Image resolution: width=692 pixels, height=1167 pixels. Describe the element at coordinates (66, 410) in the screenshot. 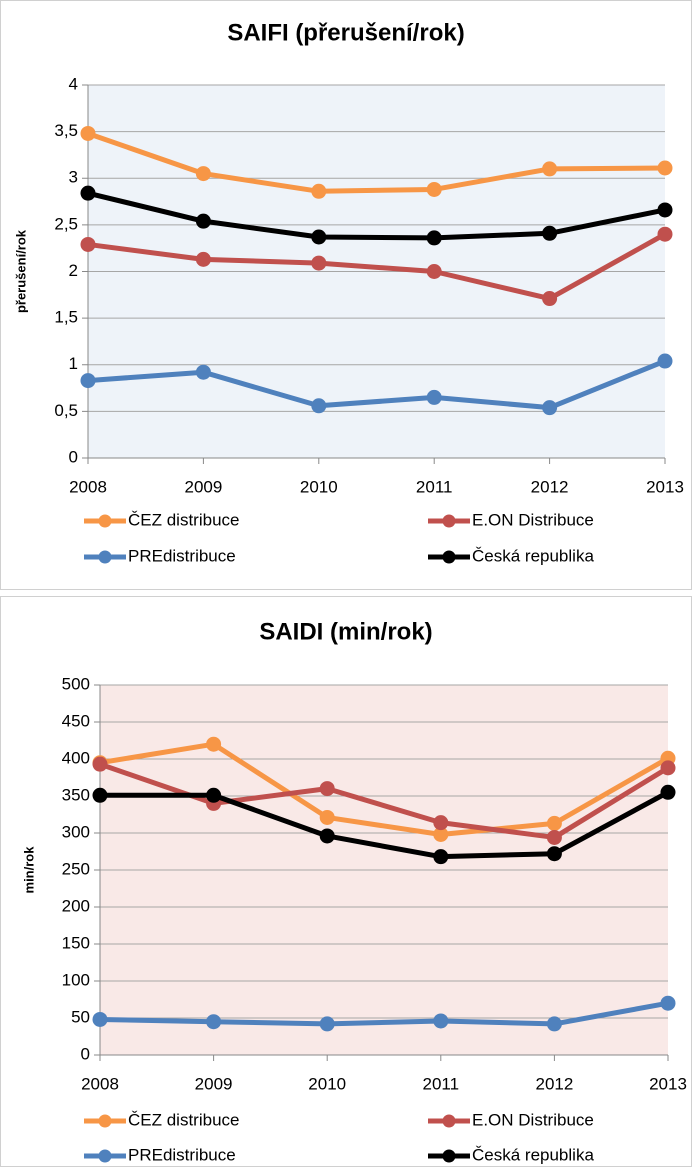

I see `y-tick-label: 0,5` at that location.